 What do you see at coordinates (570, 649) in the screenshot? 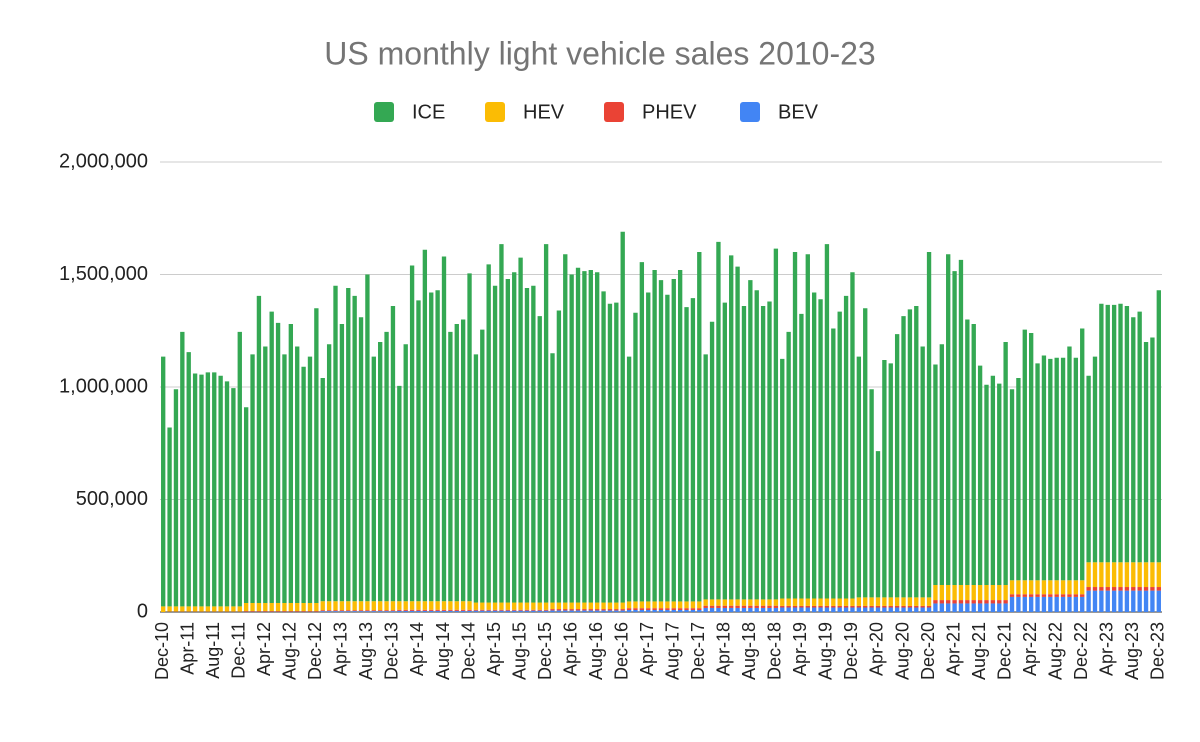
I see `x-tick-label: Apr-16` at bounding box center [570, 649].